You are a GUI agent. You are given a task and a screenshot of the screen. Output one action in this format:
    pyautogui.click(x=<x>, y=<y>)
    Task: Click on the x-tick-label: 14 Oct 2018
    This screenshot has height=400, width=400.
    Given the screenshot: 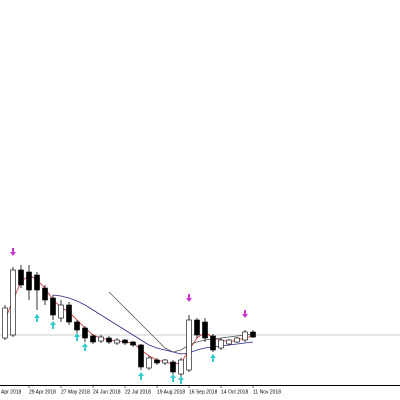 What is the action you would take?
    pyautogui.click(x=234, y=392)
    